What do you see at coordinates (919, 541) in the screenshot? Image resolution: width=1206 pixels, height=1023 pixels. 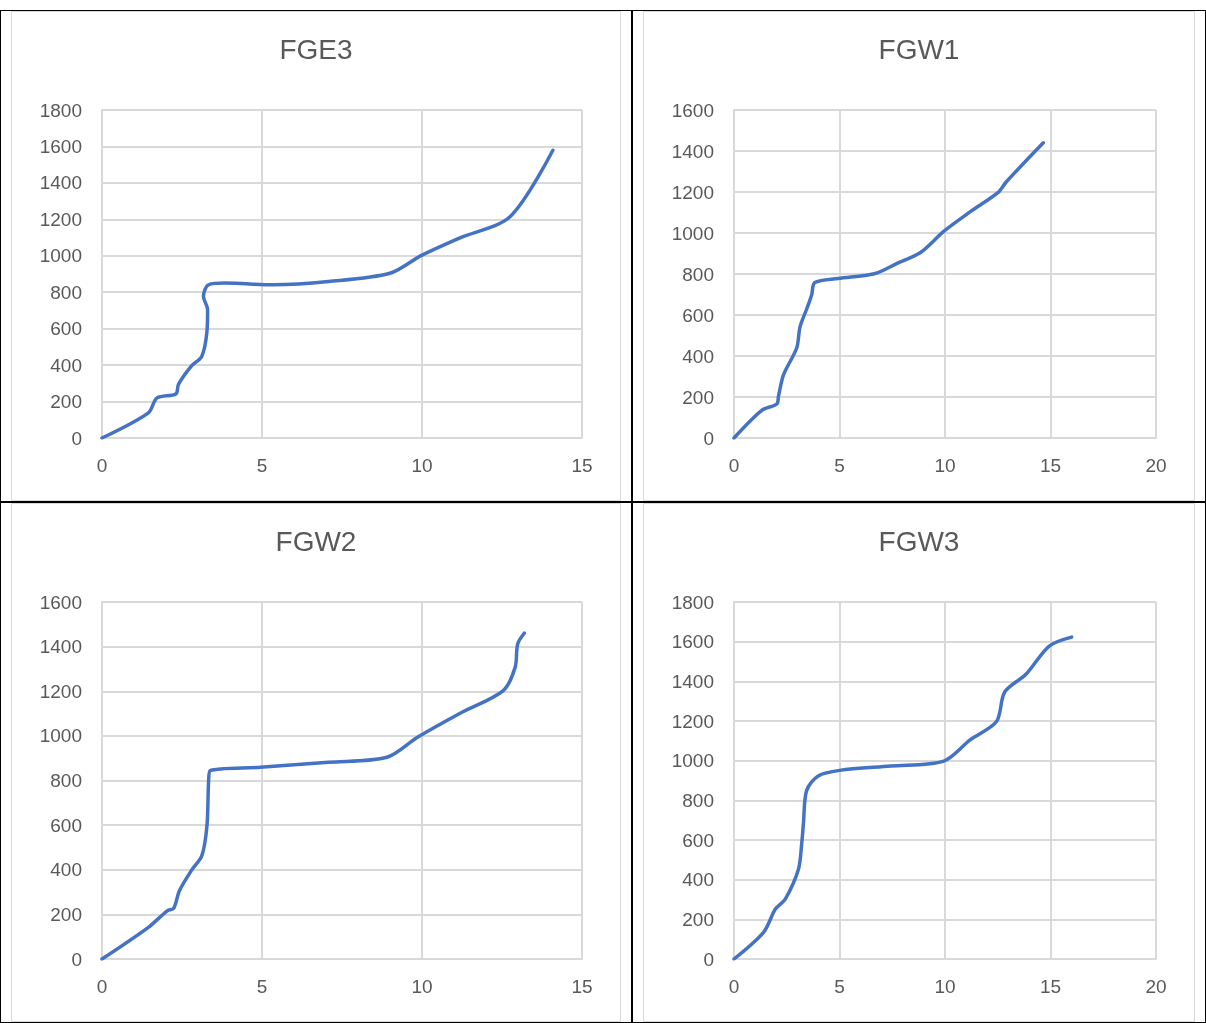 I see `chart-title: FGW3` at bounding box center [919, 541].